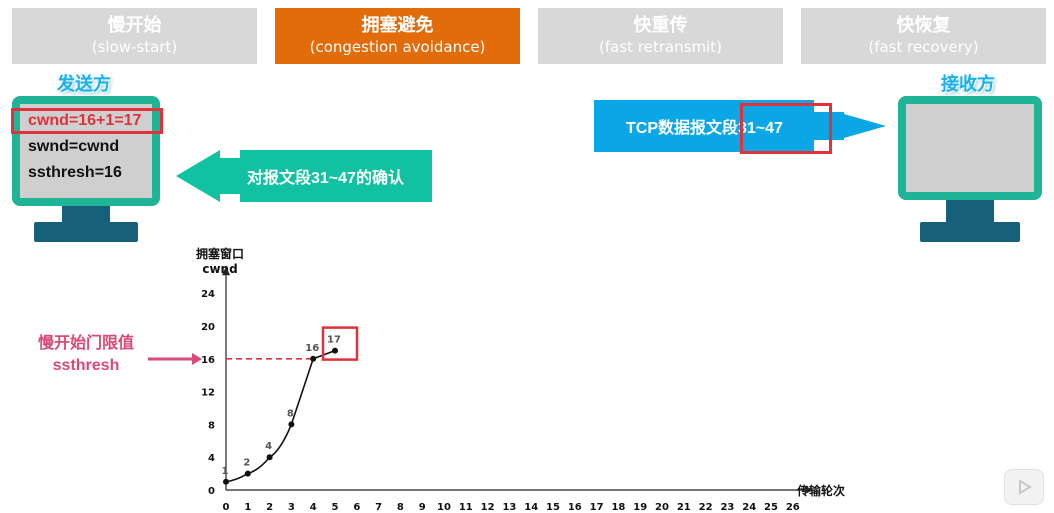  I want to click on y-axis-unit-label: cwnd, so click(219, 269).